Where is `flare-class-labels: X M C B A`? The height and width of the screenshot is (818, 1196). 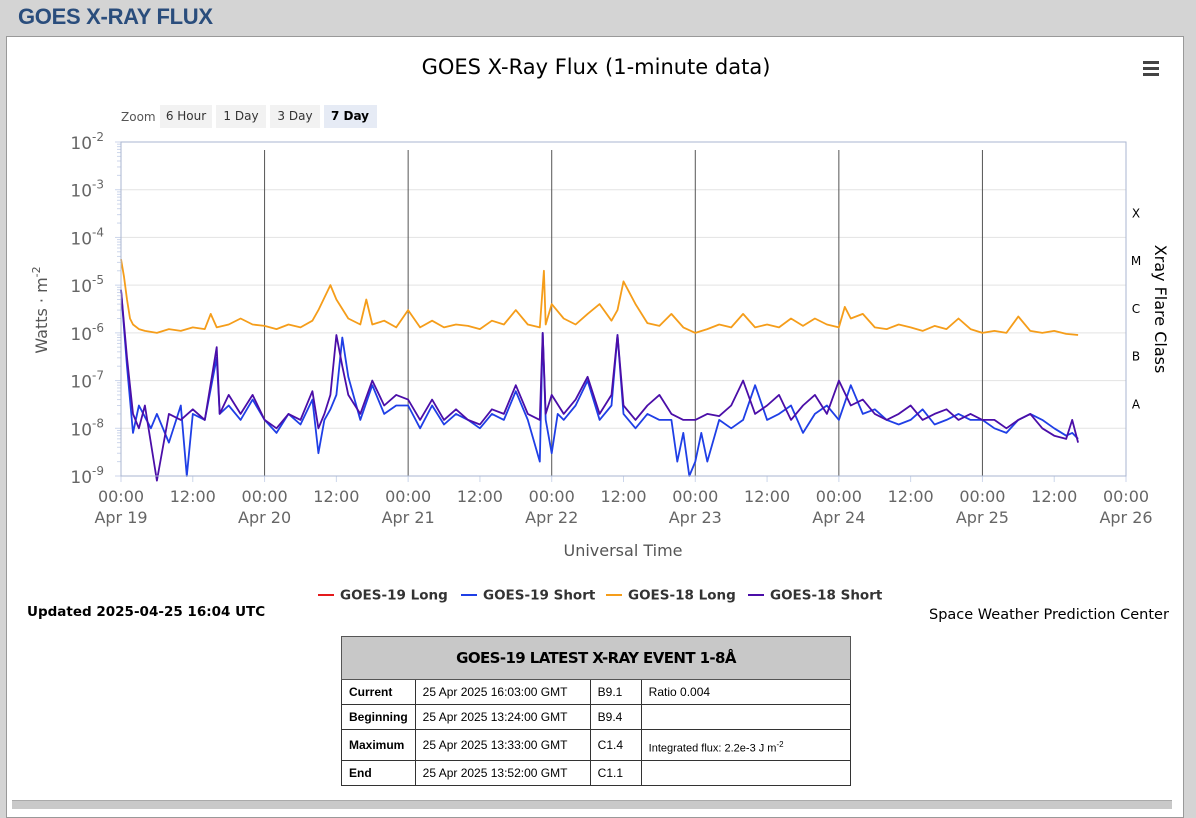
flare-class-labels: X M C B A is located at coordinates (1136, 308).